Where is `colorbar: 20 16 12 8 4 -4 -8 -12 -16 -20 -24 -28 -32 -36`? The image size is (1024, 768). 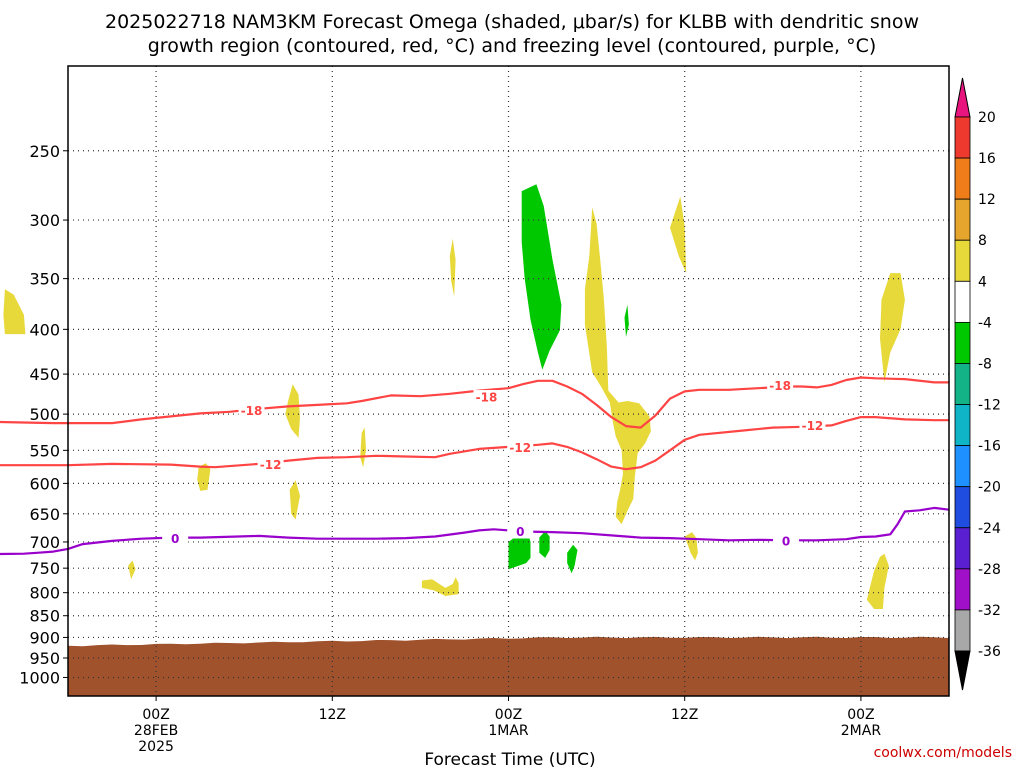 colorbar: 20 16 12 8 4 -4 -8 -12 -16 -20 -24 -28 -32 -36 is located at coordinates (977, 384).